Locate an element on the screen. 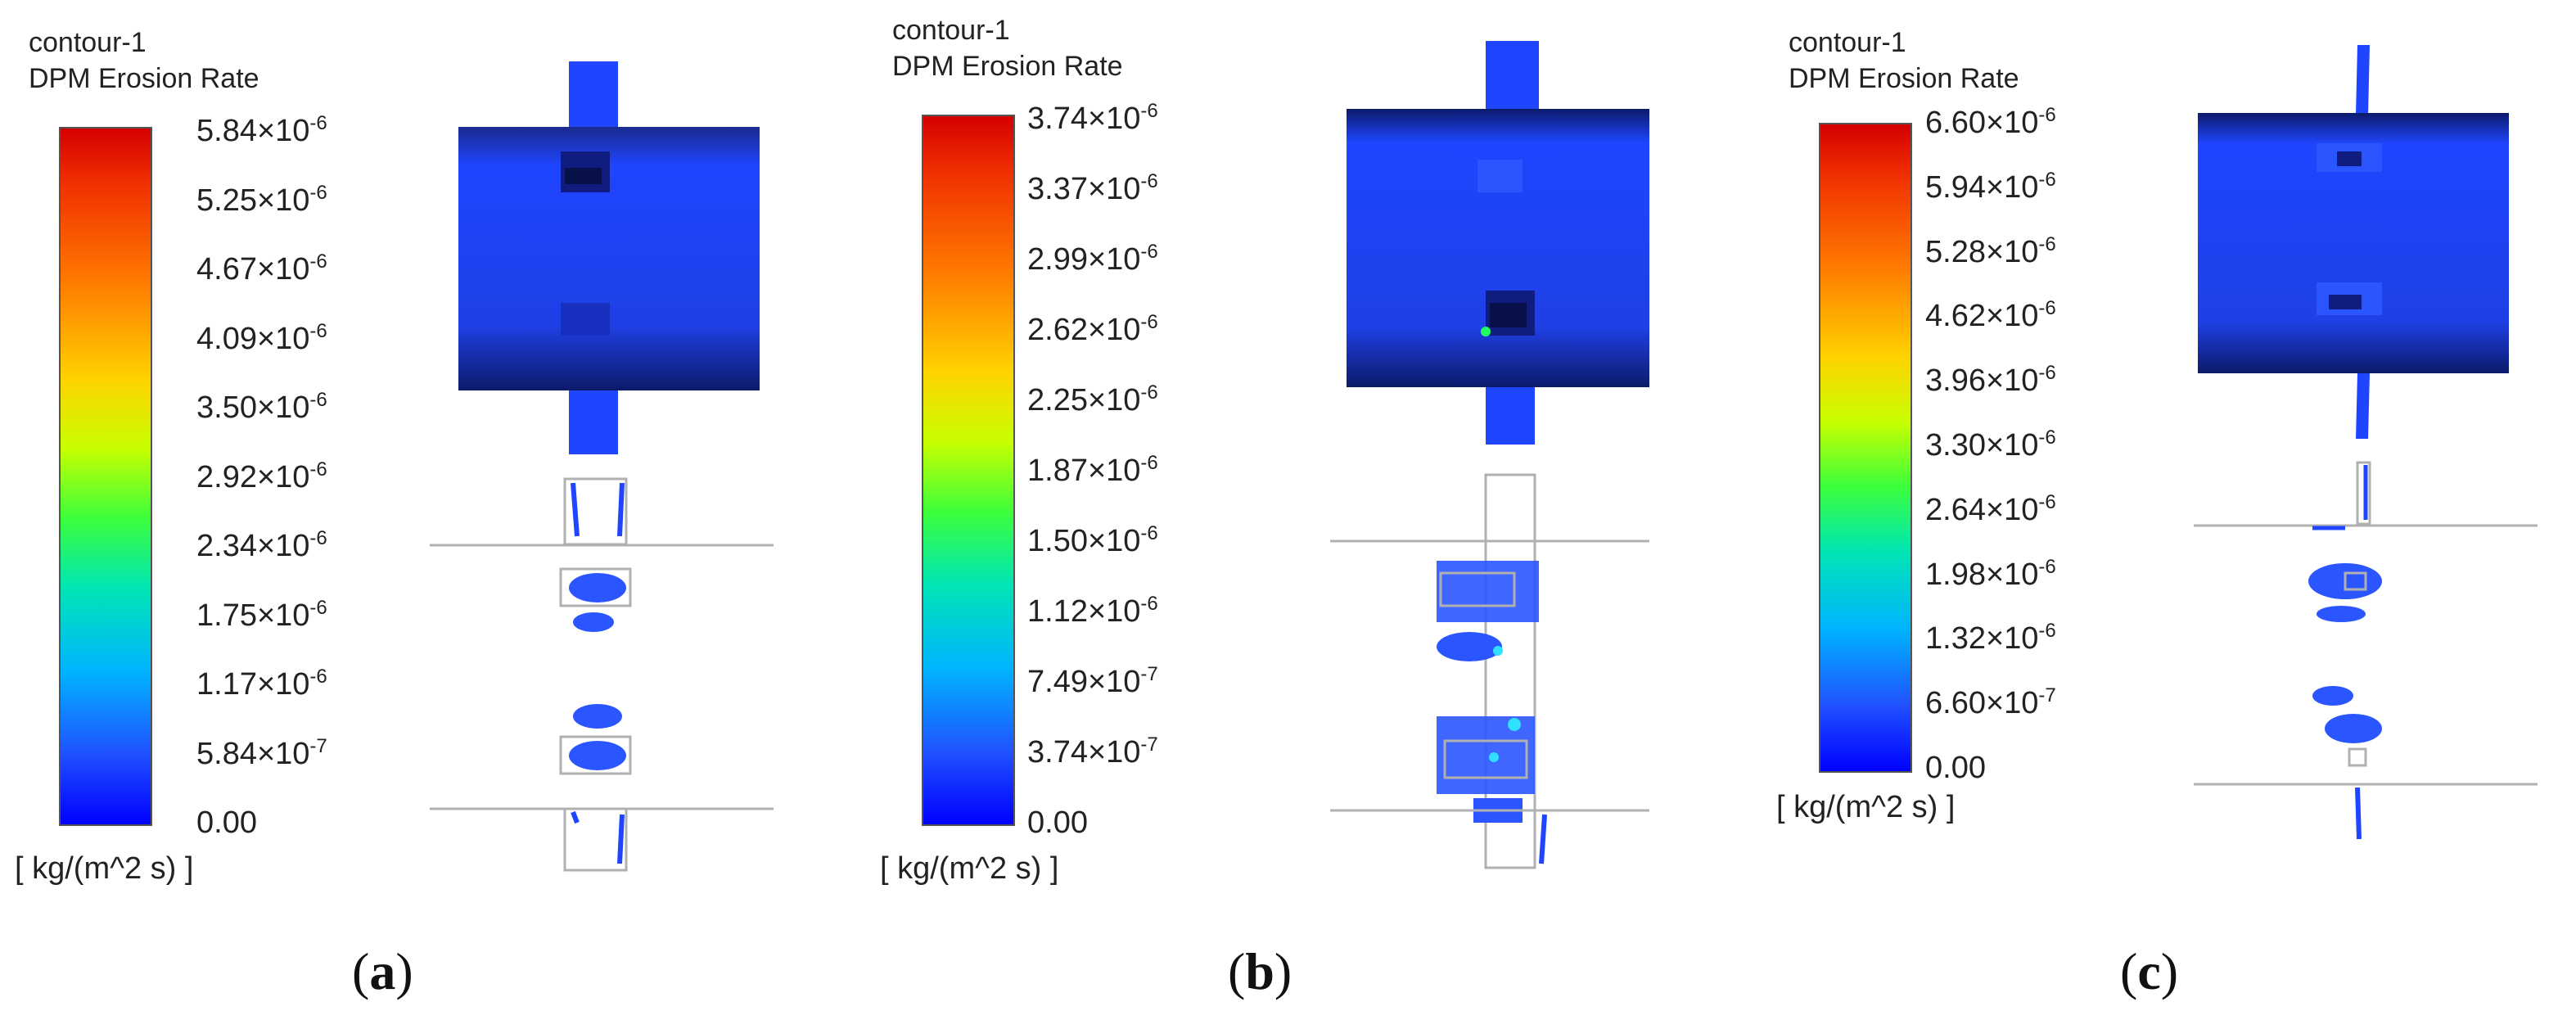 The image size is (2576, 1029). colorbar-tick-label: 5.25×10⁻⁶ is located at coordinates (261, 199).